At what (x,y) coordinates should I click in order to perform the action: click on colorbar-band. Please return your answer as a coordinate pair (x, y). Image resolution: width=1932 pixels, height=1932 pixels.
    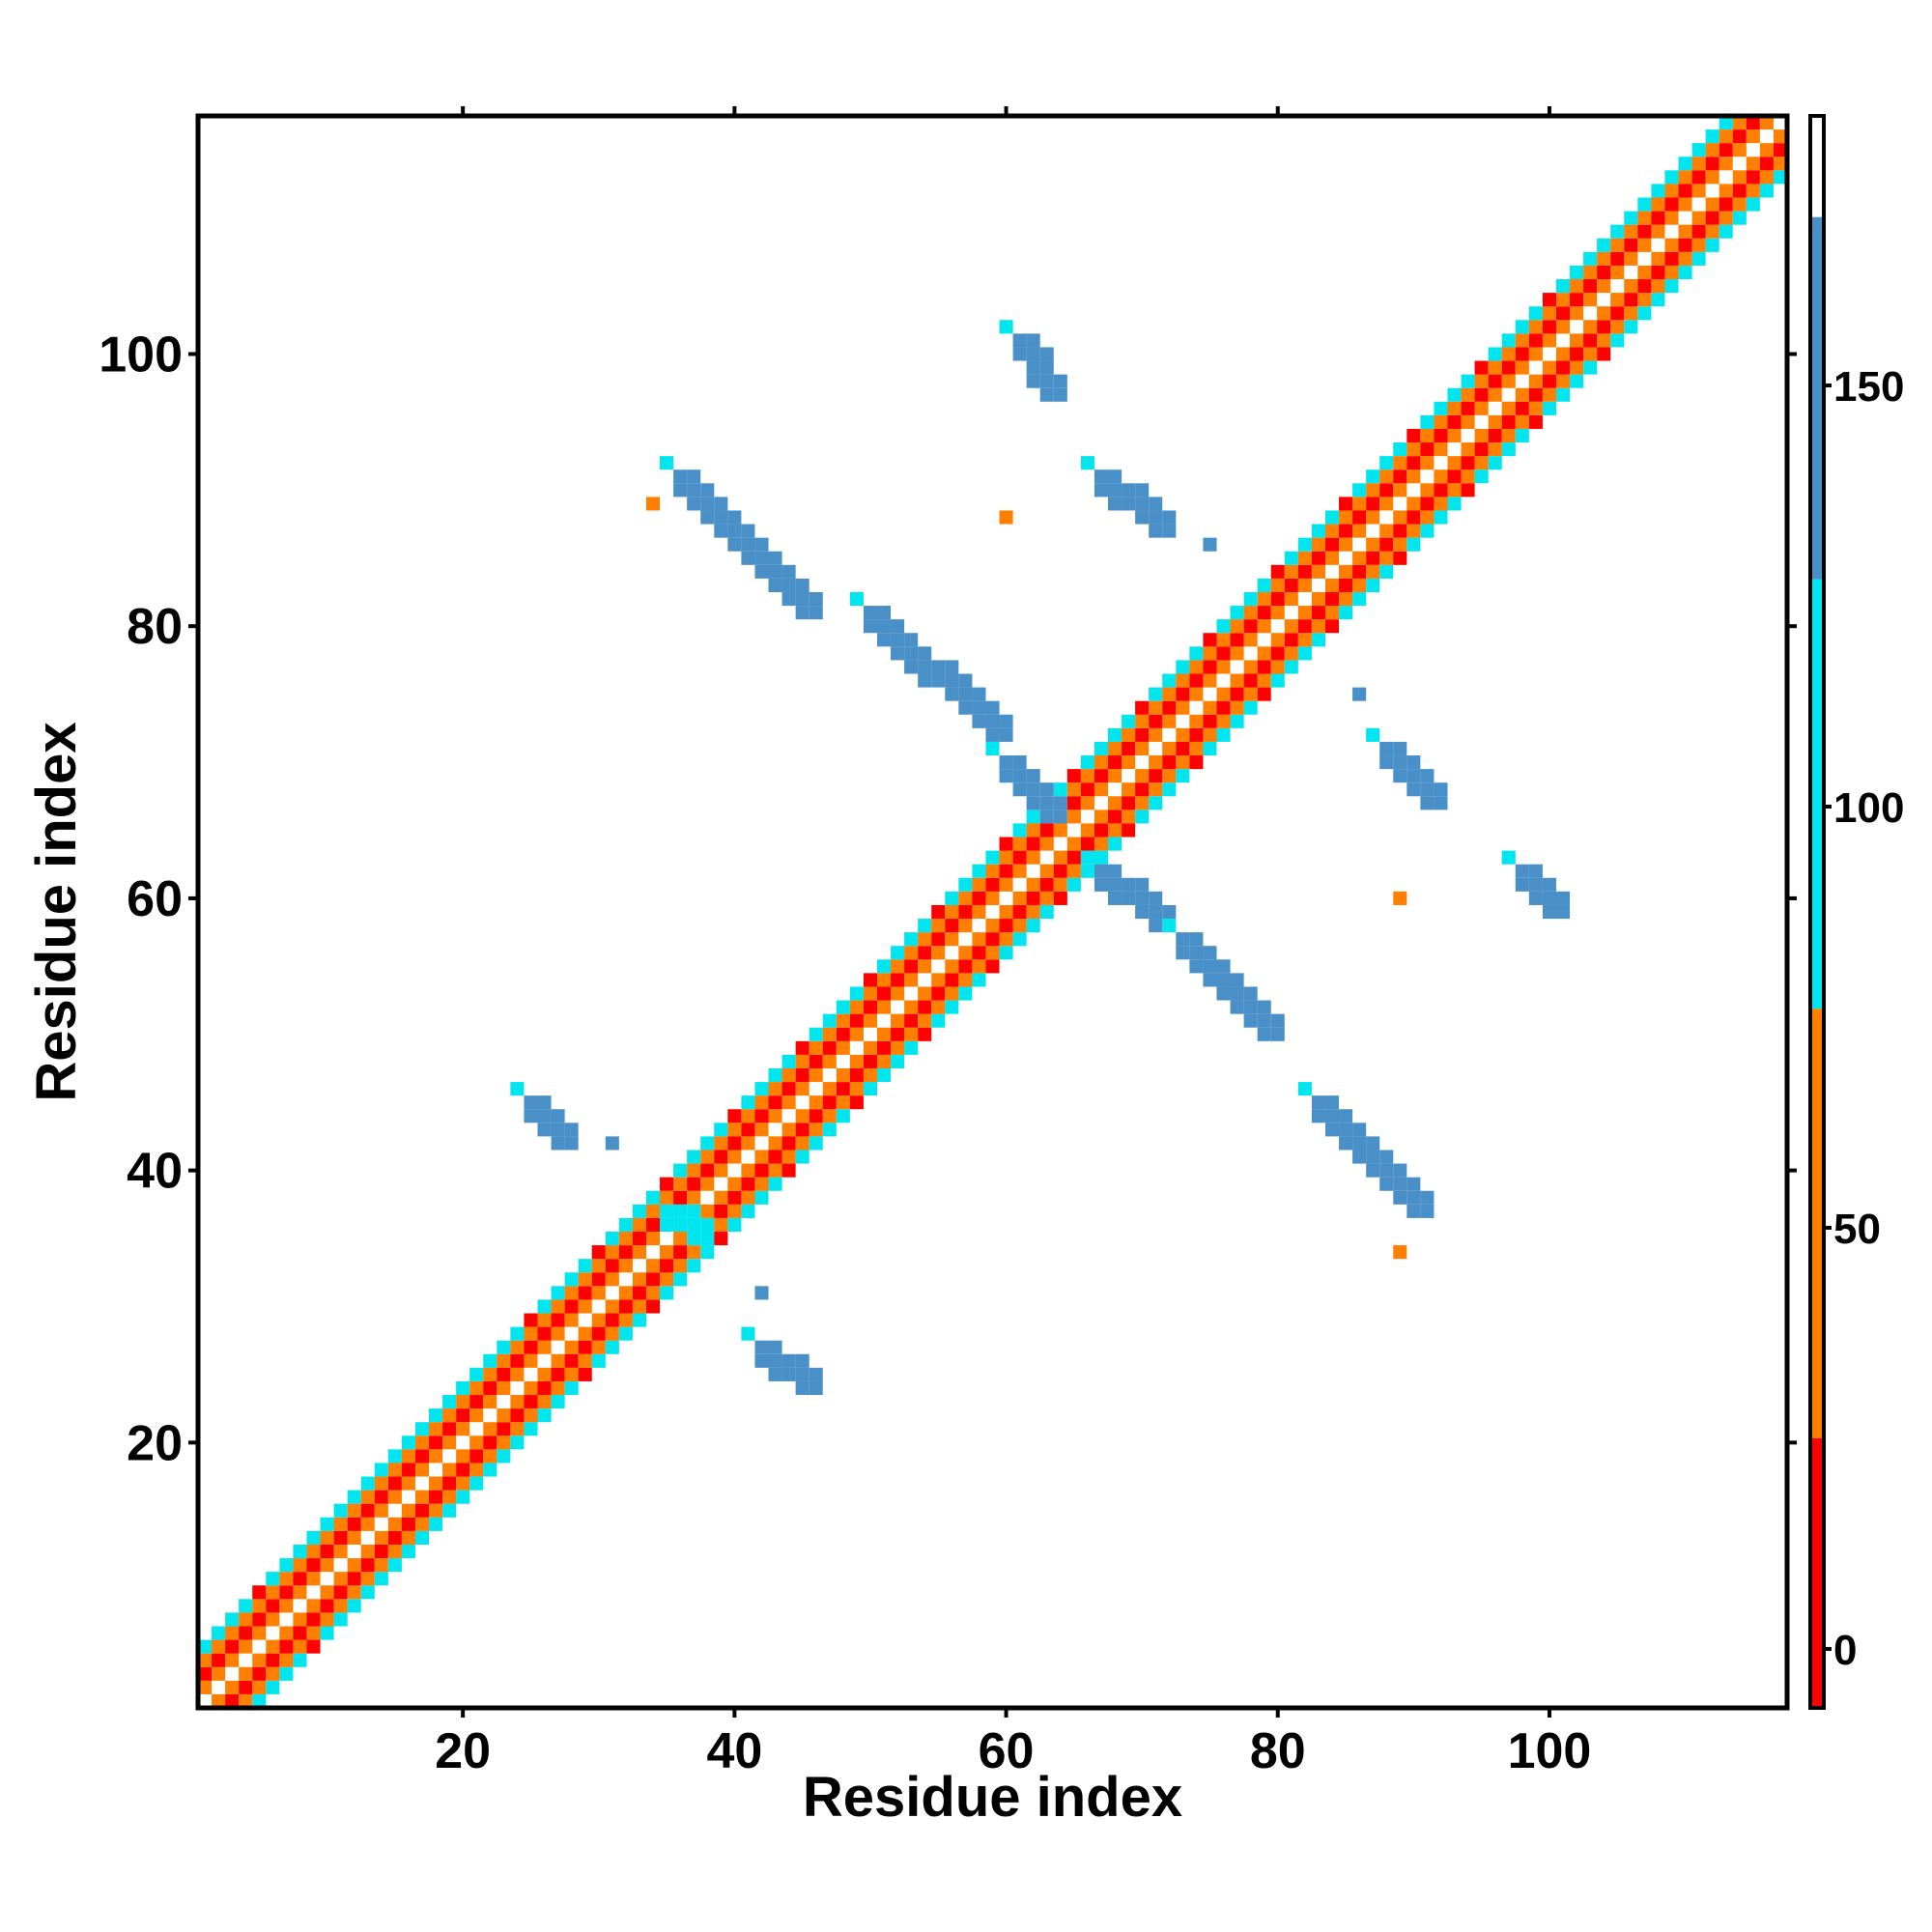
    Looking at the image, I should click on (1817, 166).